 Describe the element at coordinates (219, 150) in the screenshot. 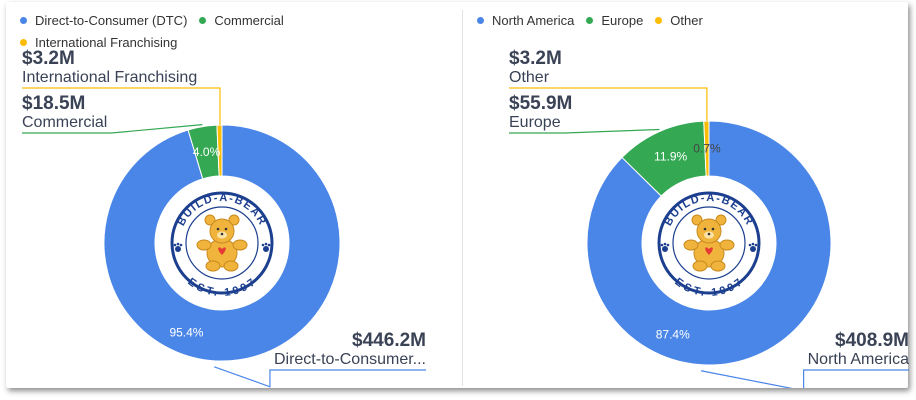

I see `slice-international-franchising` at that location.